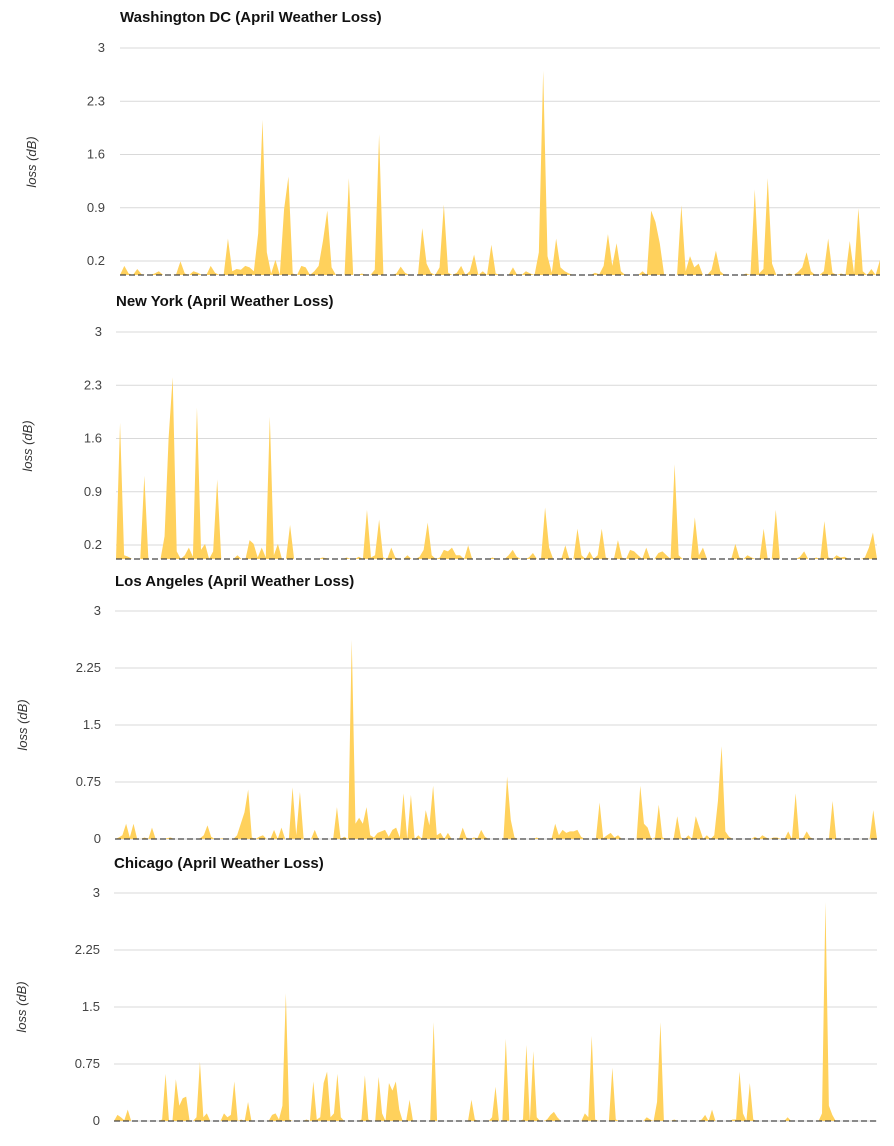  What do you see at coordinates (225, 301) in the screenshot?
I see `chart-title: New York (April Weather Loss)` at bounding box center [225, 301].